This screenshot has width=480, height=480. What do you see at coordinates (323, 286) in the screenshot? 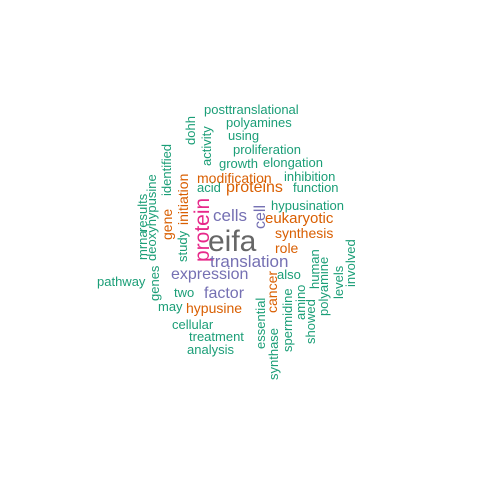
I see `word-polyamine: polyamine` at bounding box center [323, 286].